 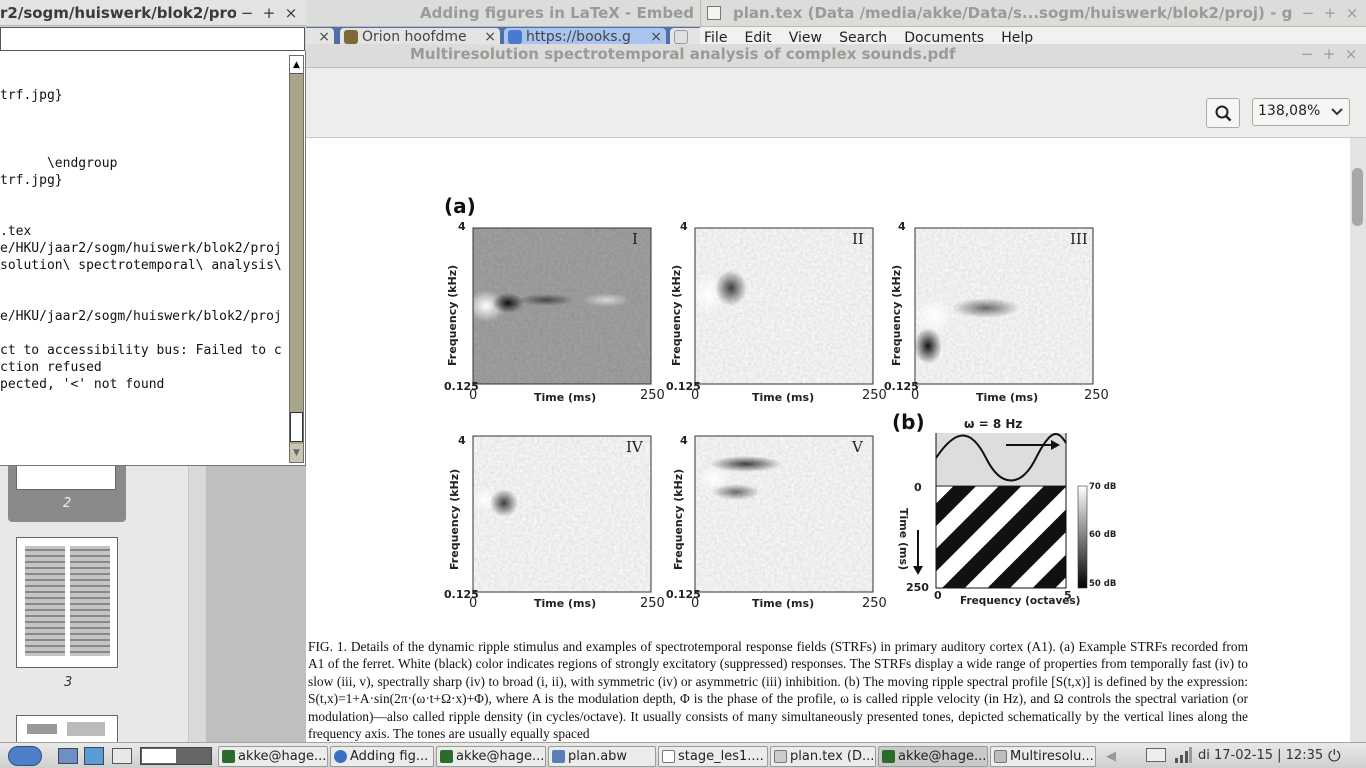 I want to click on thumbnail-figure-preview, so click(x=66, y=729).